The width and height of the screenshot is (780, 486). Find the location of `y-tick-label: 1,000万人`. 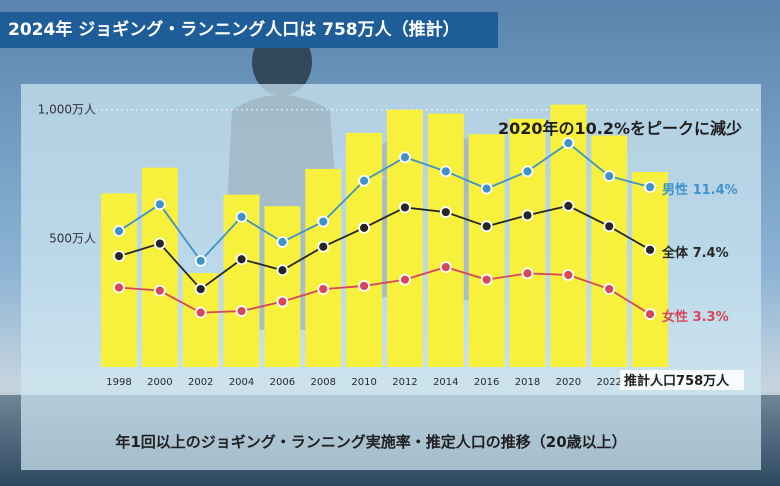

y-tick-label: 1,000万人 is located at coordinates (67, 110).